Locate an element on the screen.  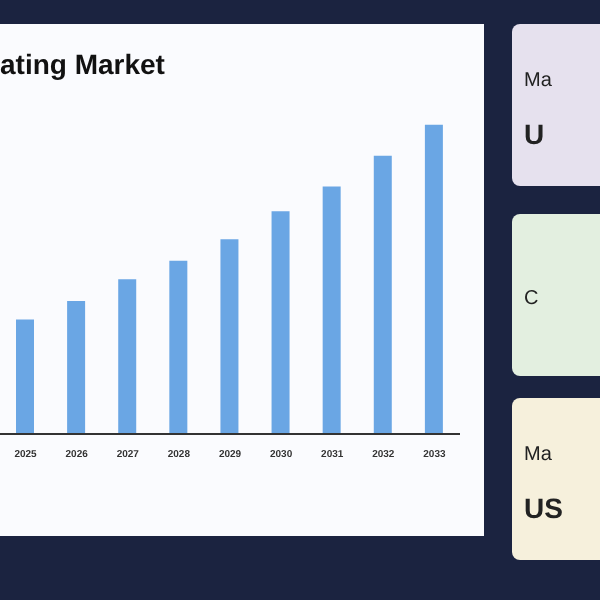
info-card: C is located at coordinates (556, 295).